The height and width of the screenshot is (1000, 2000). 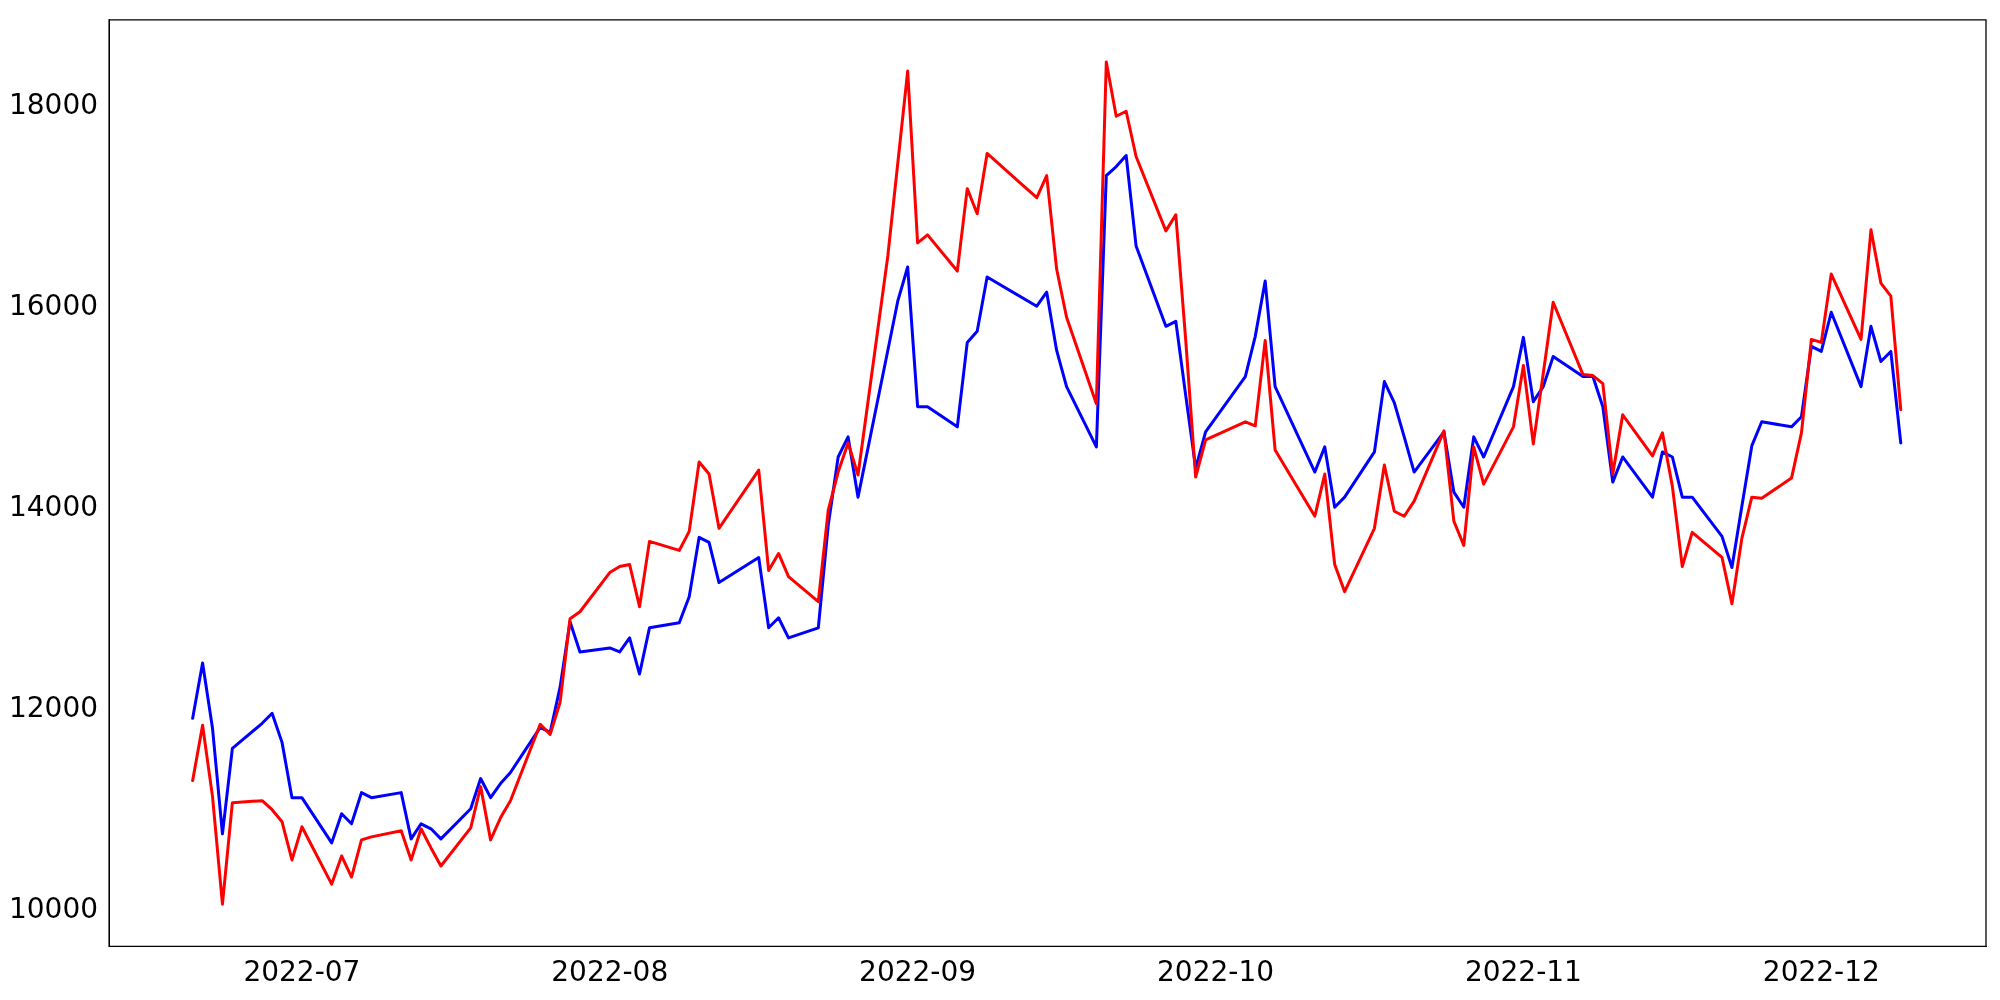 I want to click on y-tick-label: 12000, so click(x=53, y=707).